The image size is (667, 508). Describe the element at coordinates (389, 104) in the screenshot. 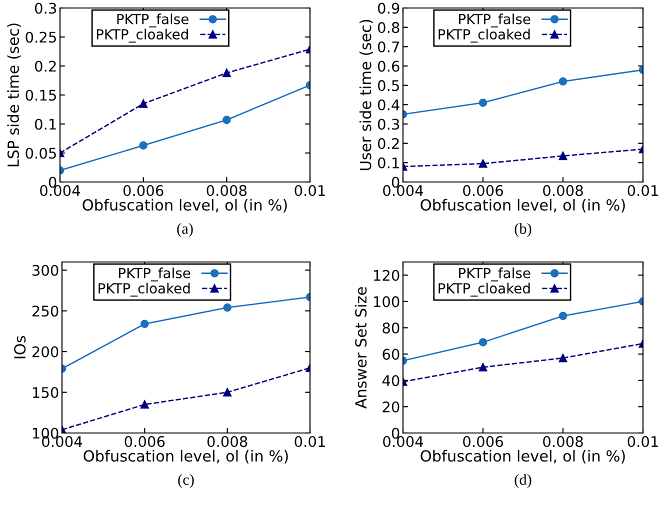

I see `y-tick-label: 0.4` at that location.